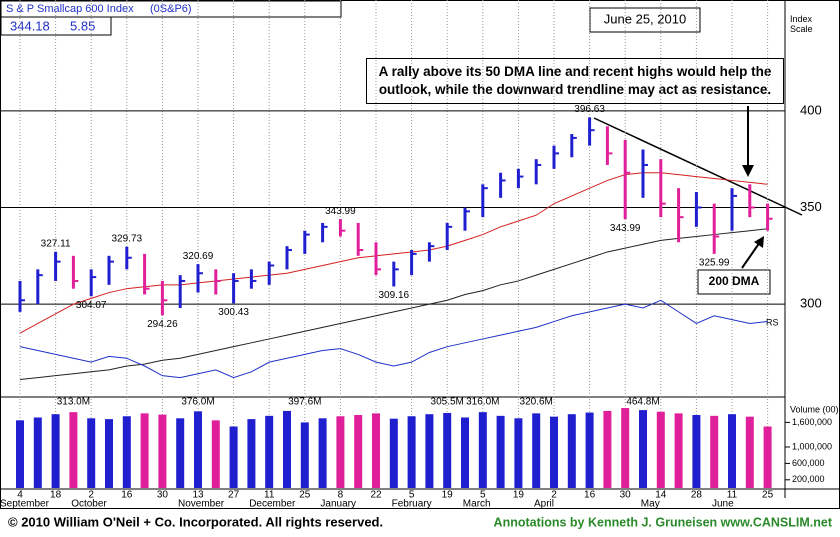 This screenshot has height=537, width=840. What do you see at coordinates (394, 295) in the screenshot?
I see `price-label: 309.16` at bounding box center [394, 295].